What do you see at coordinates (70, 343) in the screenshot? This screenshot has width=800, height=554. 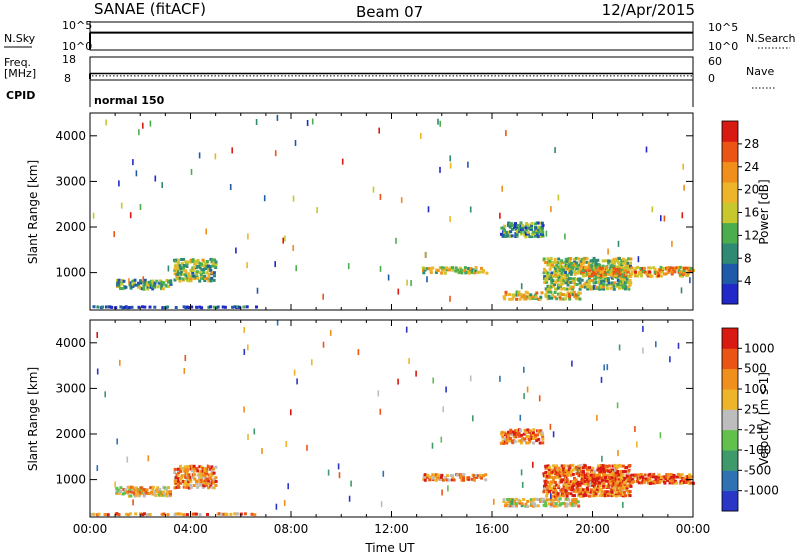 I see `y-tick-label: 4000` at bounding box center [70, 343].